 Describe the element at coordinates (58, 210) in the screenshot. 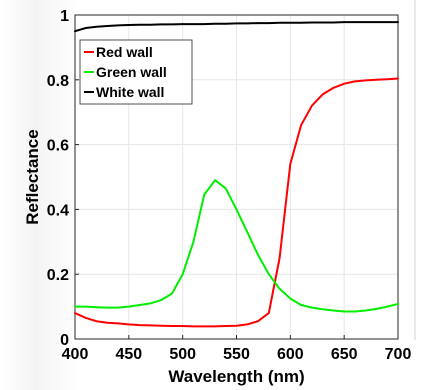

I see `y-tick-label-0.4: 0.4` at that location.